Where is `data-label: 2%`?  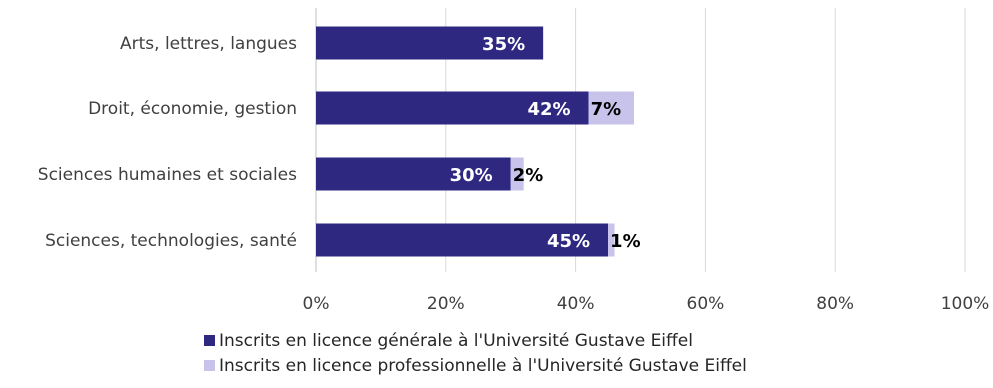
data-label: 2% is located at coordinates (528, 175).